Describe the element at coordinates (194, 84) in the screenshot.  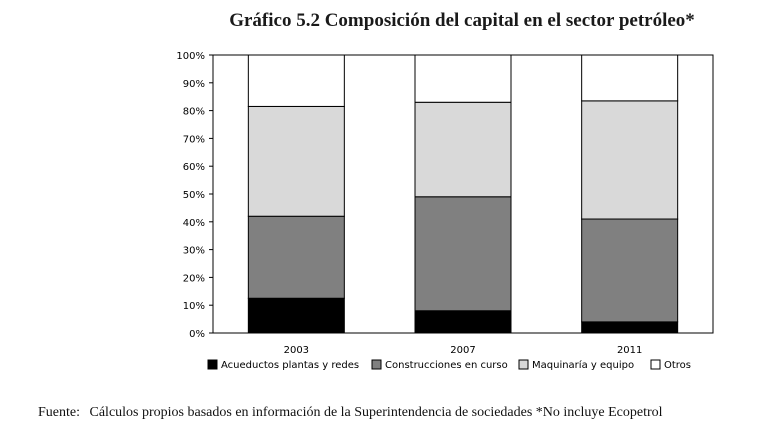
I see `y-tick-label: 90%` at that location.